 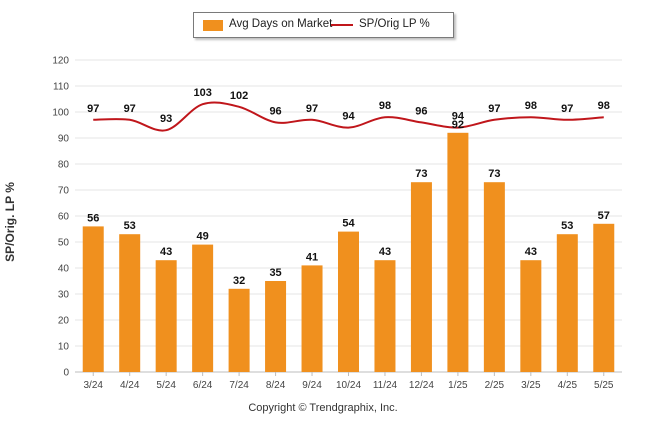 I want to click on y-tick-label: 70, so click(x=64, y=191).